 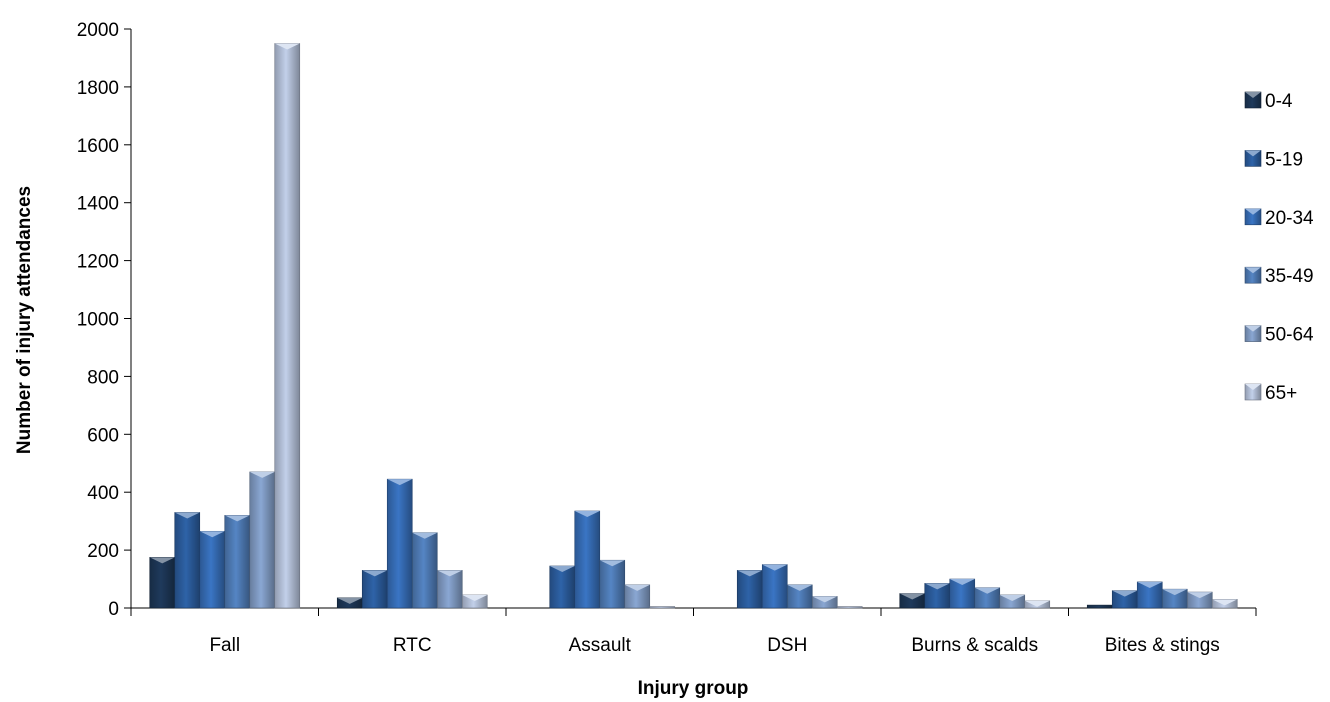 What do you see at coordinates (693, 688) in the screenshot?
I see `x-axis-title: Injury group` at bounding box center [693, 688].